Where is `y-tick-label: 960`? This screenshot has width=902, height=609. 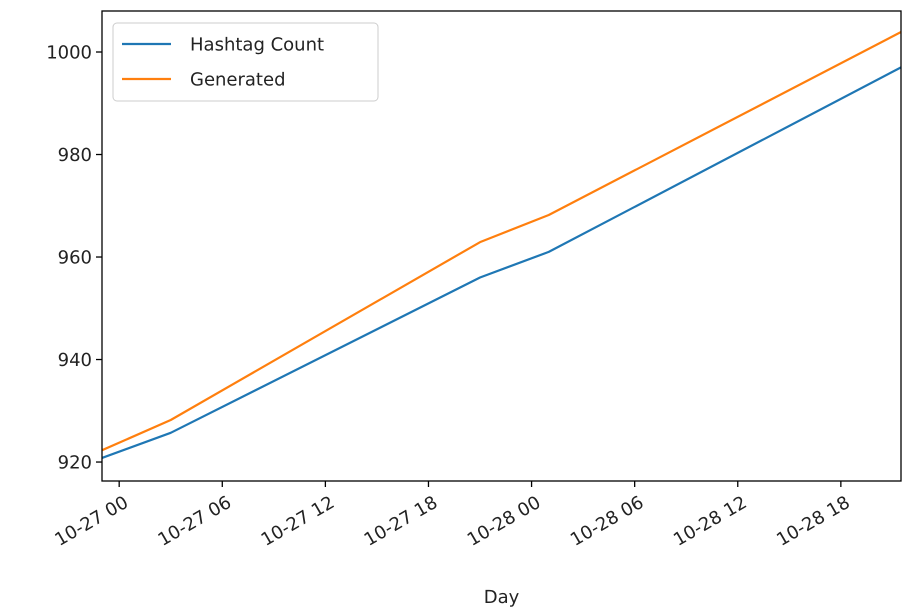 y-tick-label: 960 is located at coordinates (75, 257).